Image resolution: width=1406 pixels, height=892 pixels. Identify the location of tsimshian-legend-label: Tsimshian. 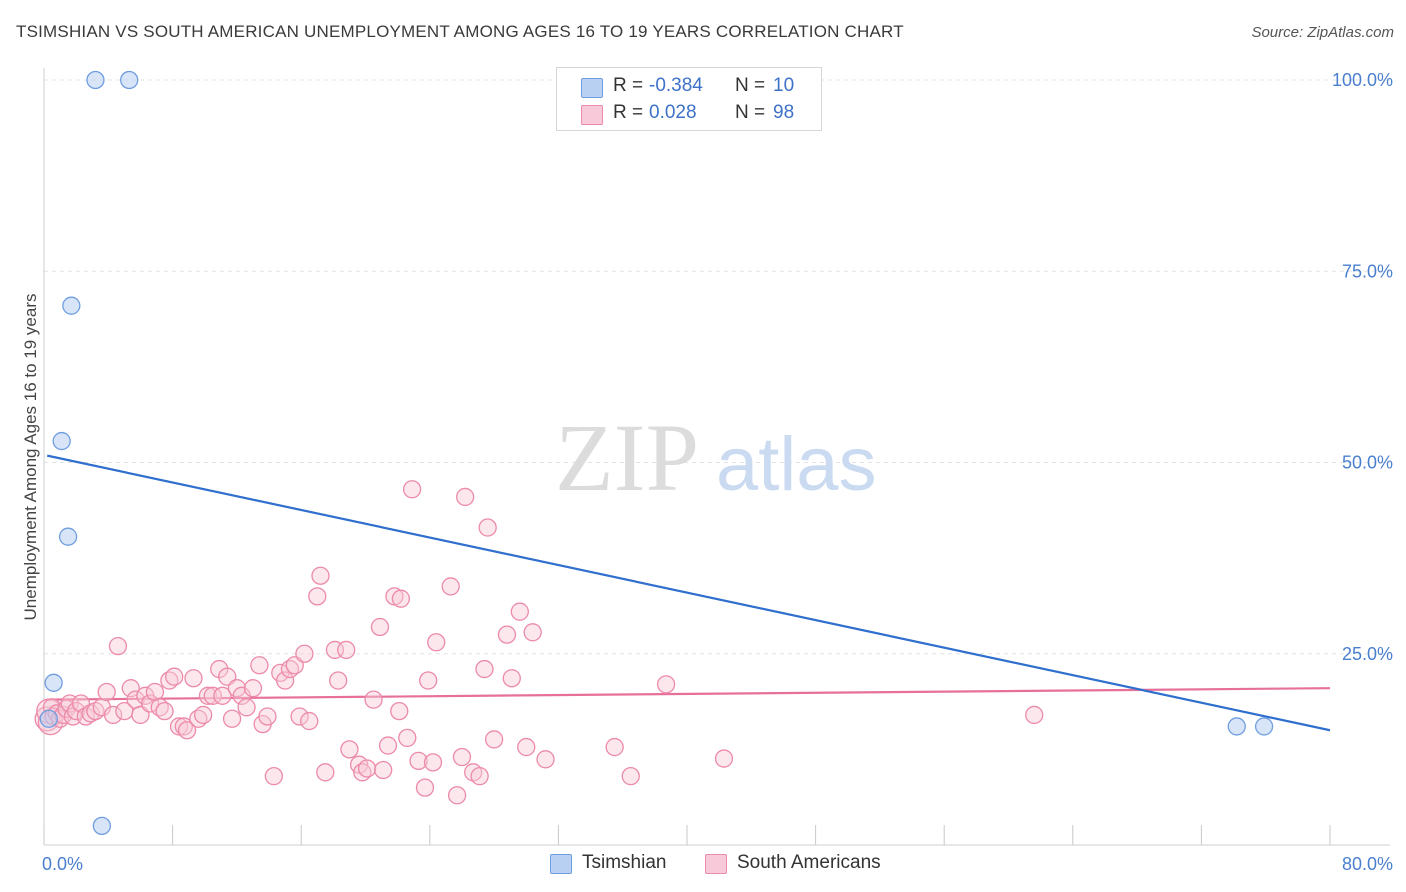
(624, 862).